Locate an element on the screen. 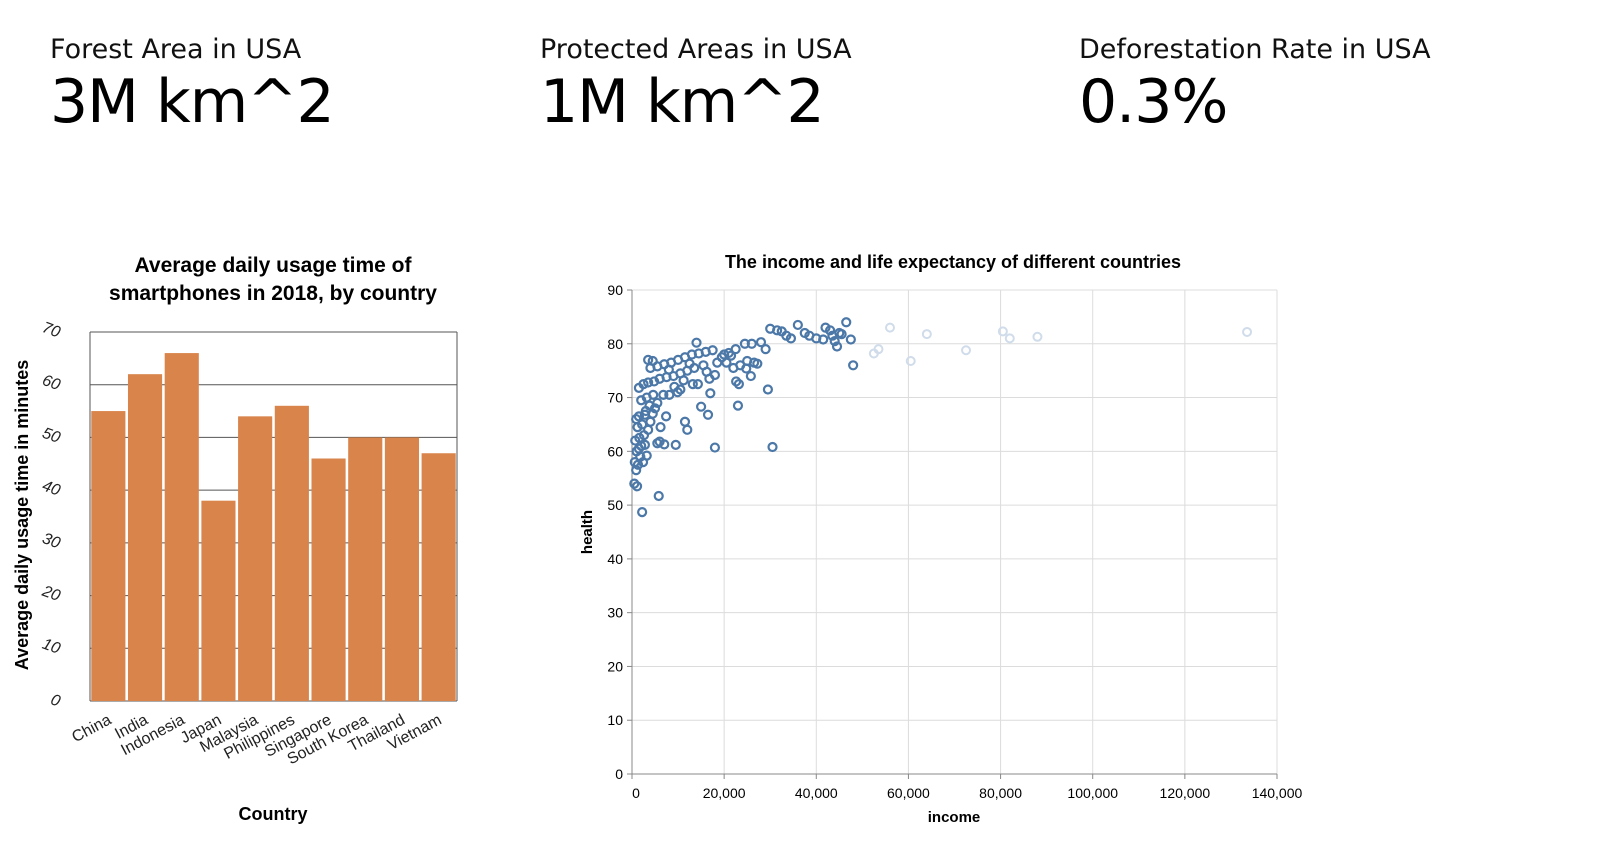  kpi-value: 3M km^2 is located at coordinates (192, 102).